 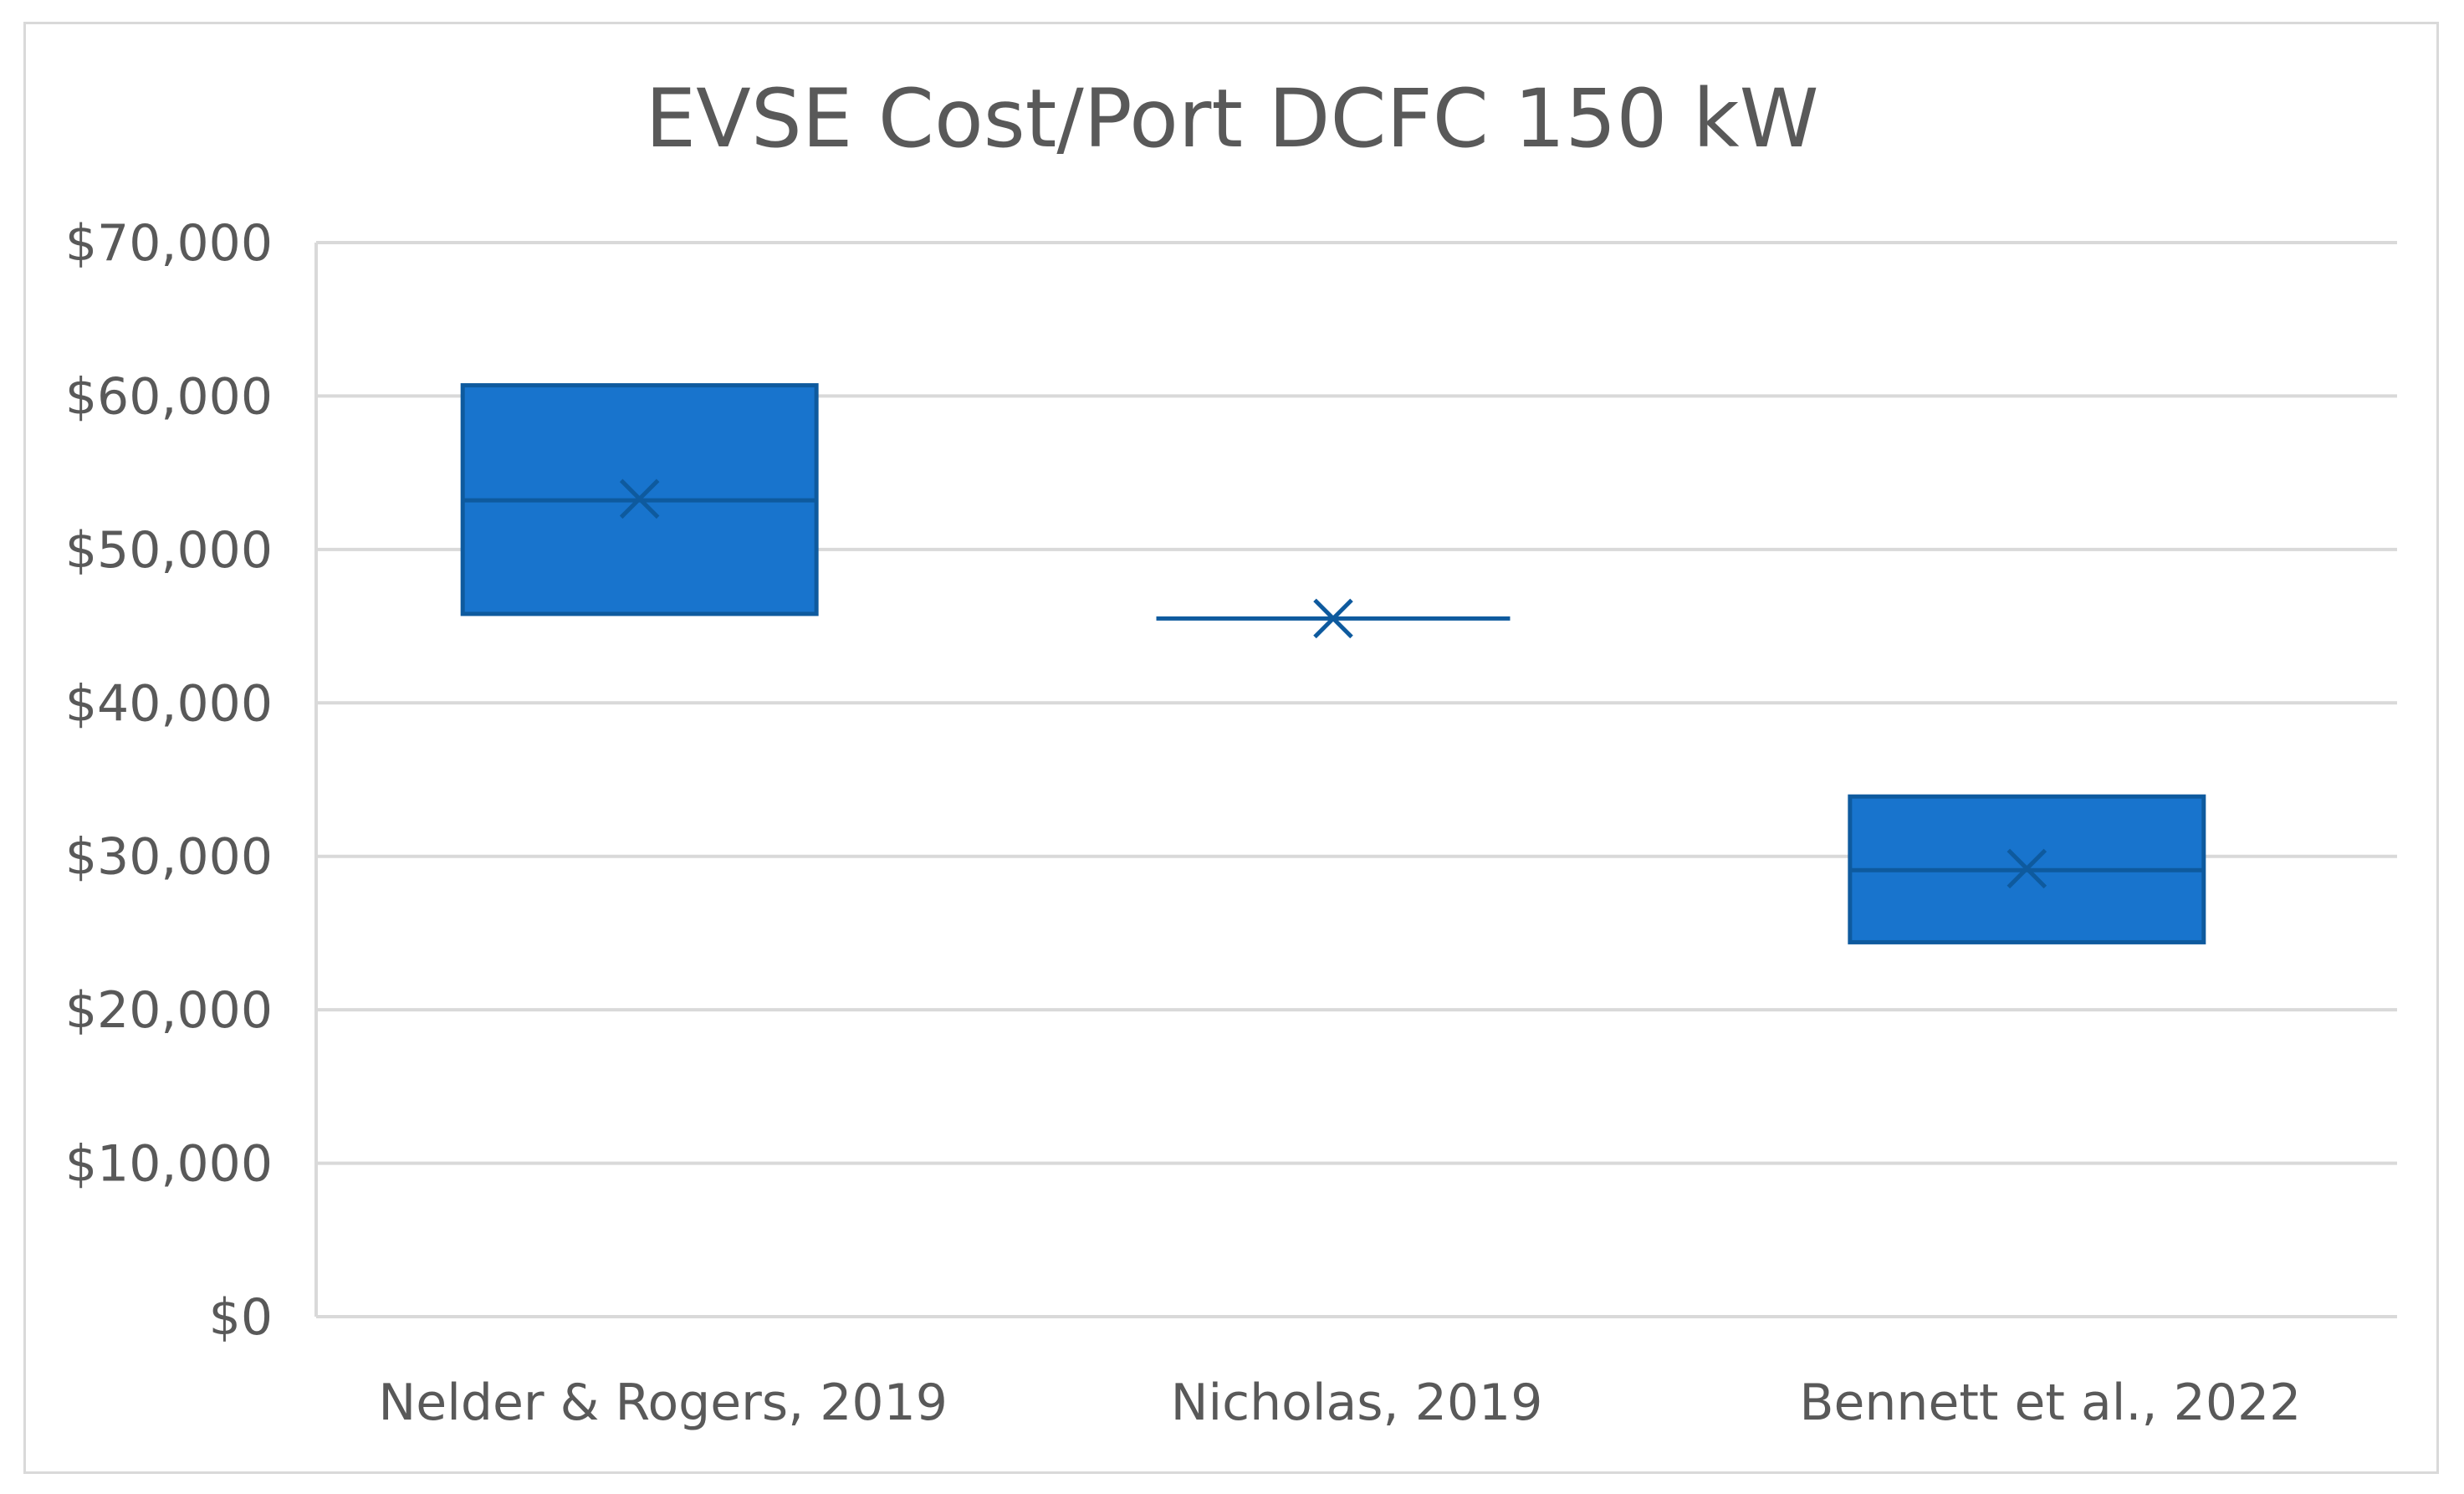 I want to click on y-tick-label: $10,000, so click(x=169, y=1164).